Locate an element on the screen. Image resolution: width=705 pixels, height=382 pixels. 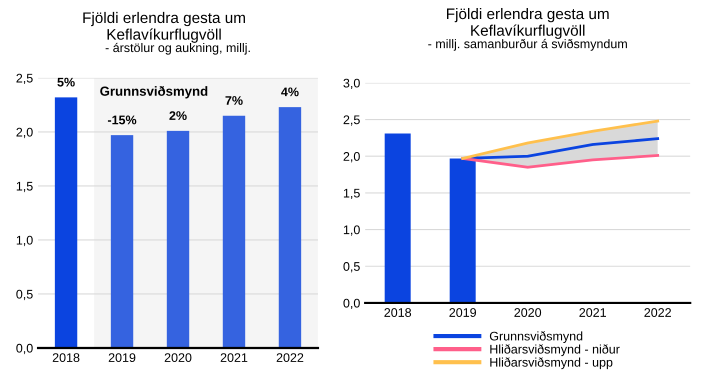
annotation: 5% is located at coordinates (66, 82).